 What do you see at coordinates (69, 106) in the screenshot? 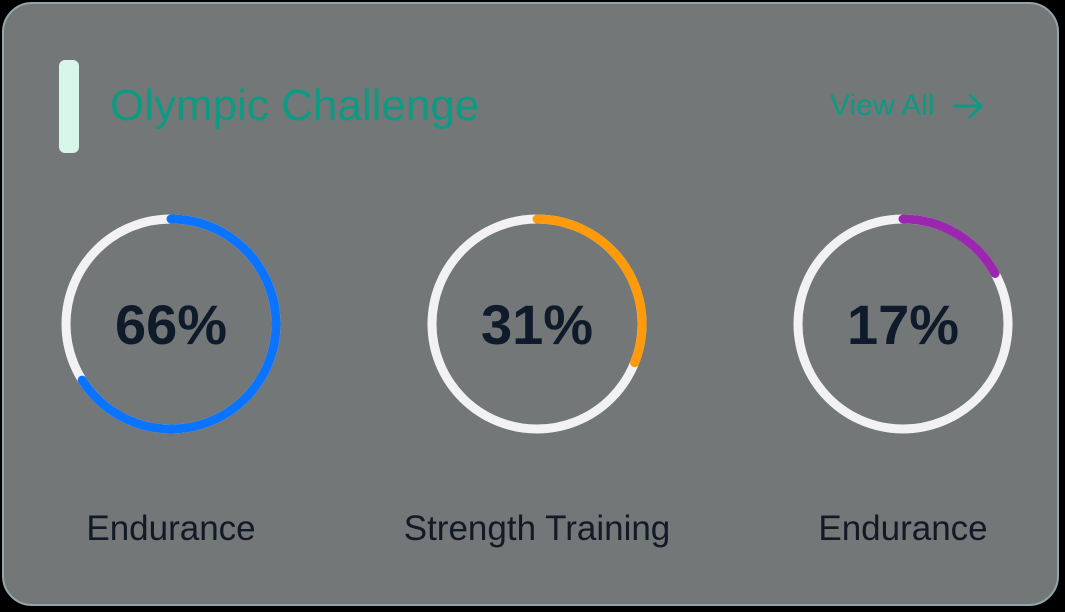
I see `title-accent-bar` at bounding box center [69, 106].